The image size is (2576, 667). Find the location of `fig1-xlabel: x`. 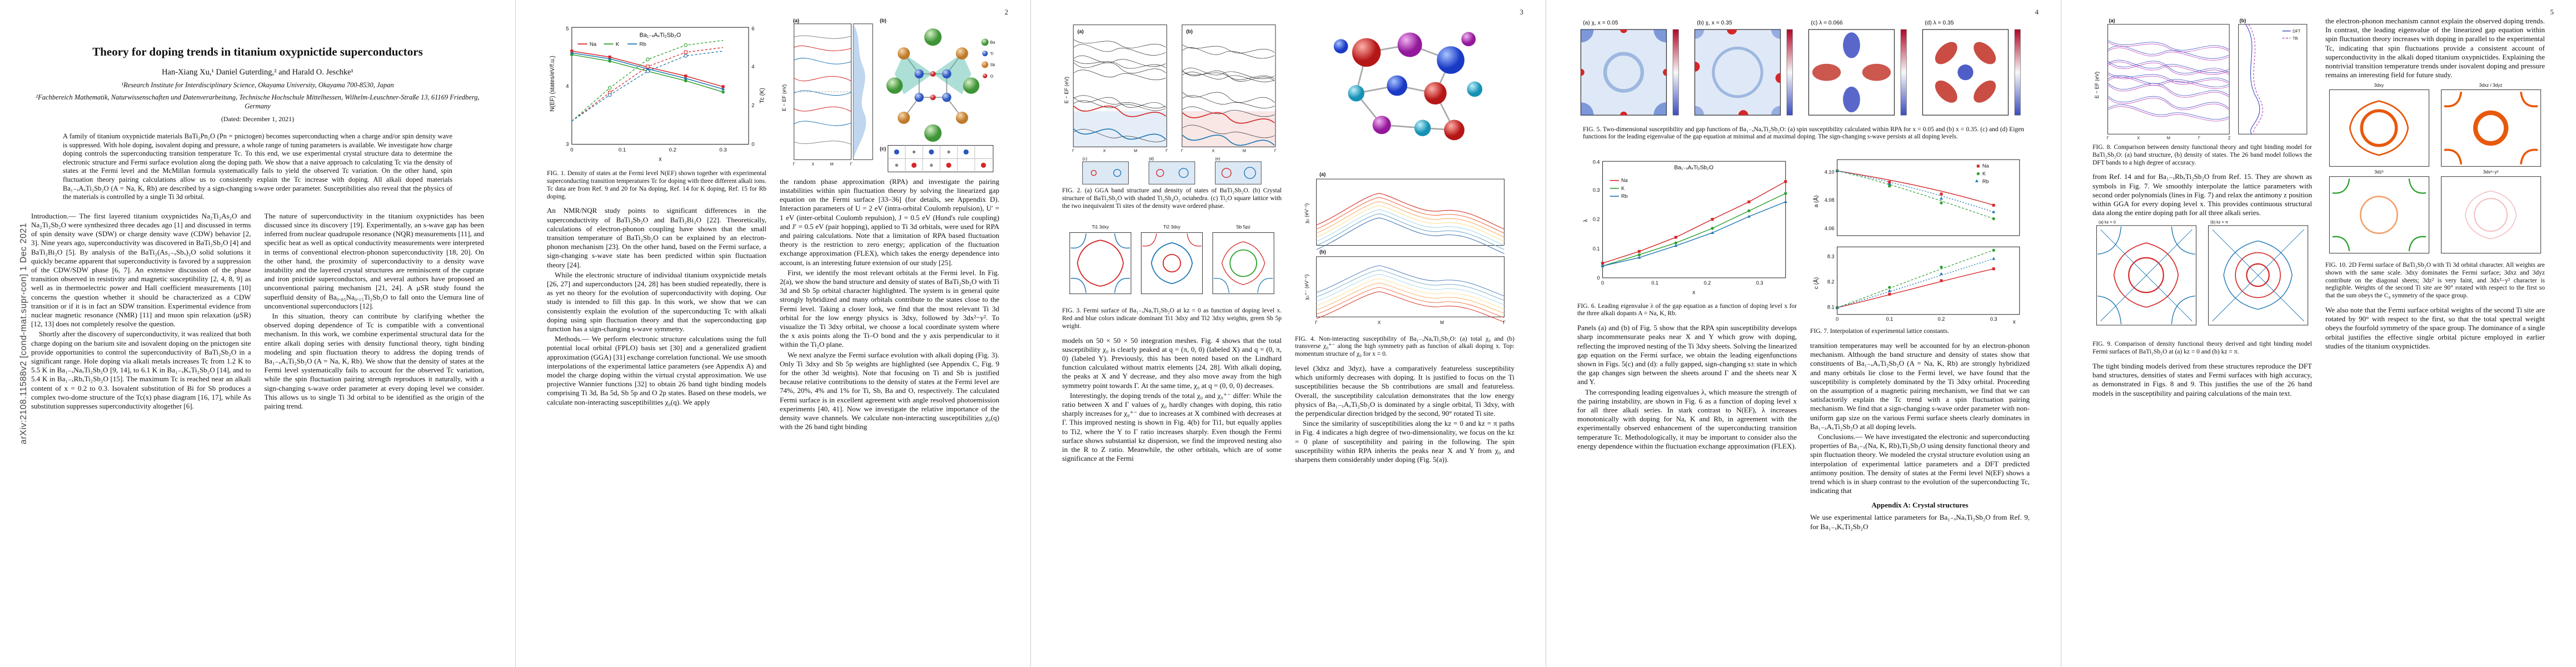

fig1-xlabel: x is located at coordinates (660, 159).